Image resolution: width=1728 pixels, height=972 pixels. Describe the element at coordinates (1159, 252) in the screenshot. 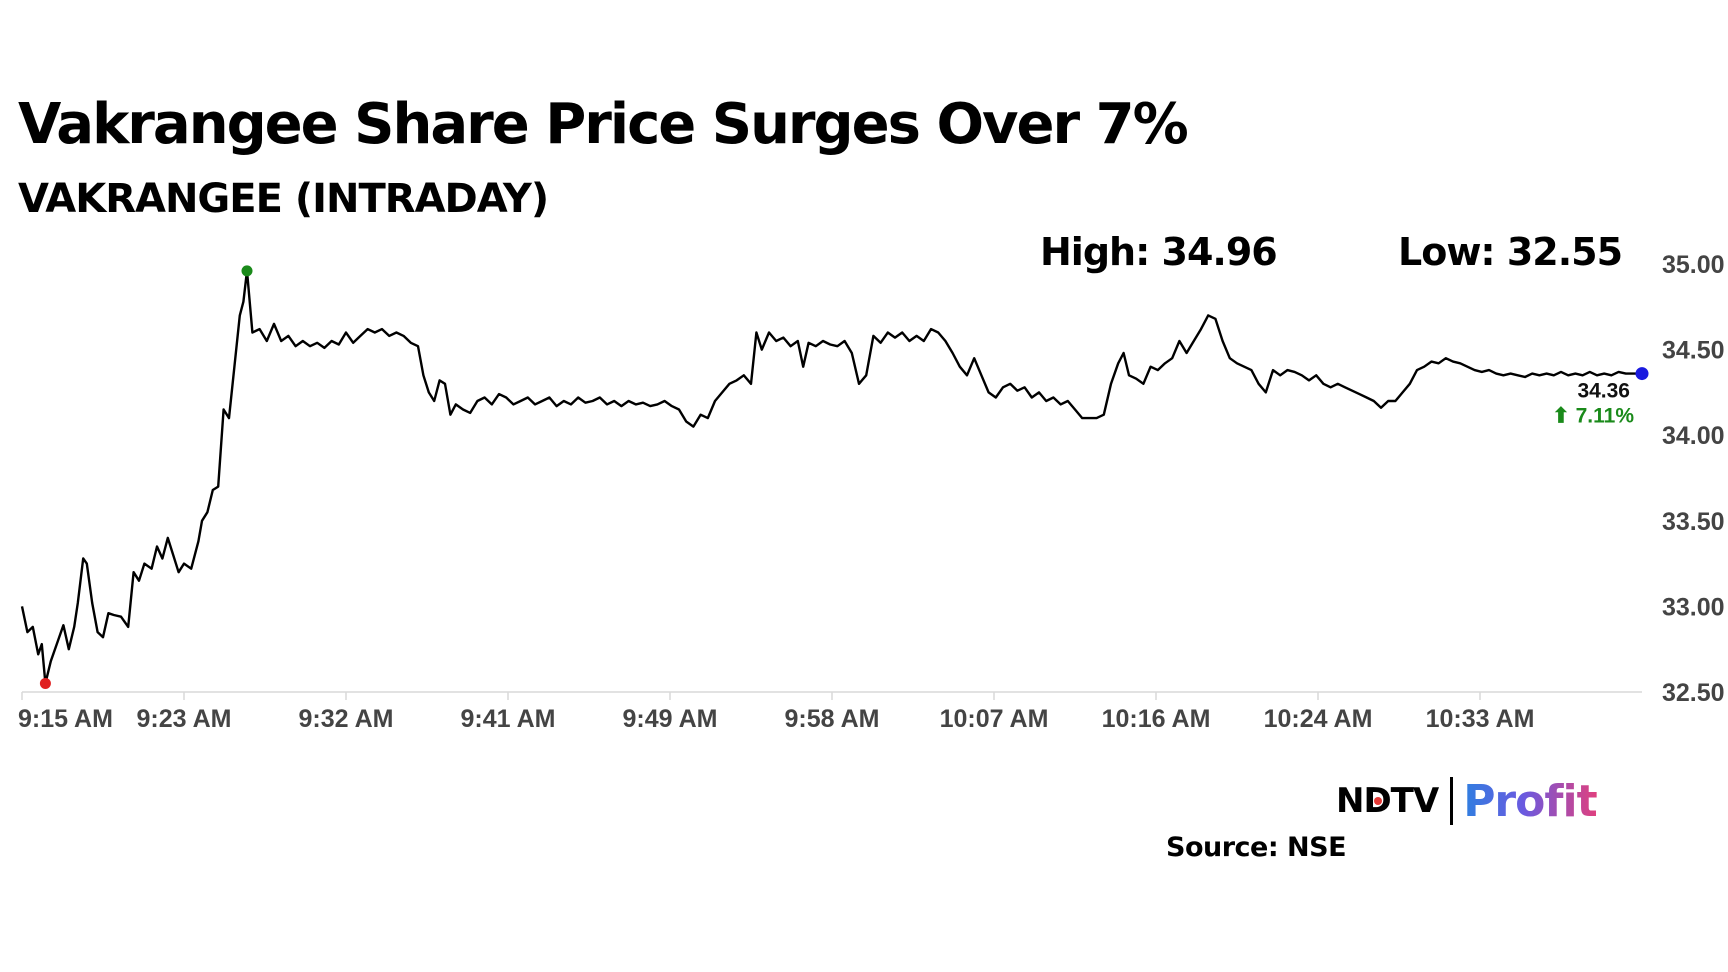

I see `high-label: High: 34.96` at that location.